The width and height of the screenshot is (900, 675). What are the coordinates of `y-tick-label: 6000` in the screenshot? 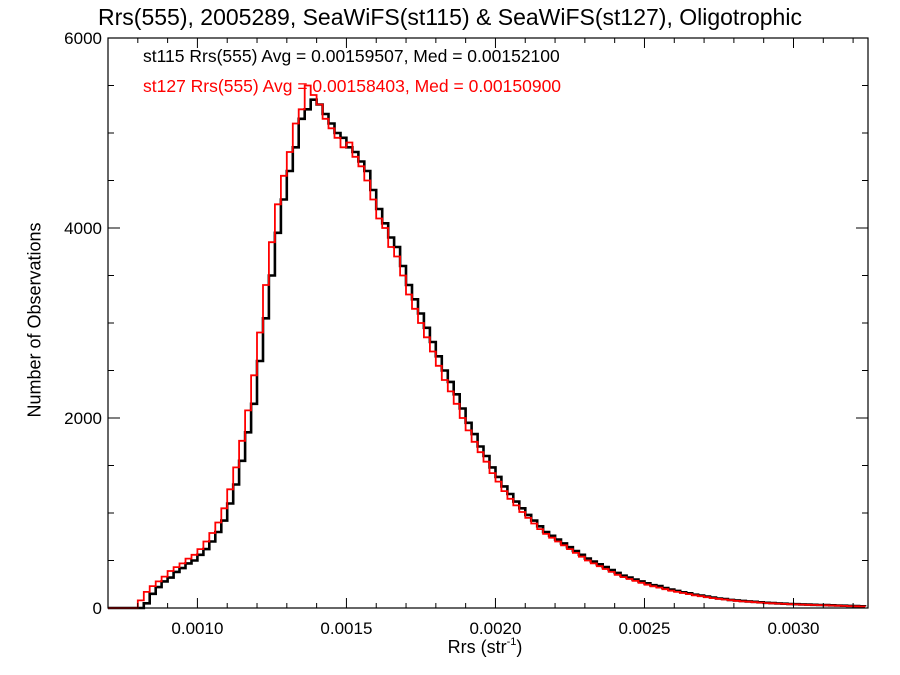 It's located at (83, 38).